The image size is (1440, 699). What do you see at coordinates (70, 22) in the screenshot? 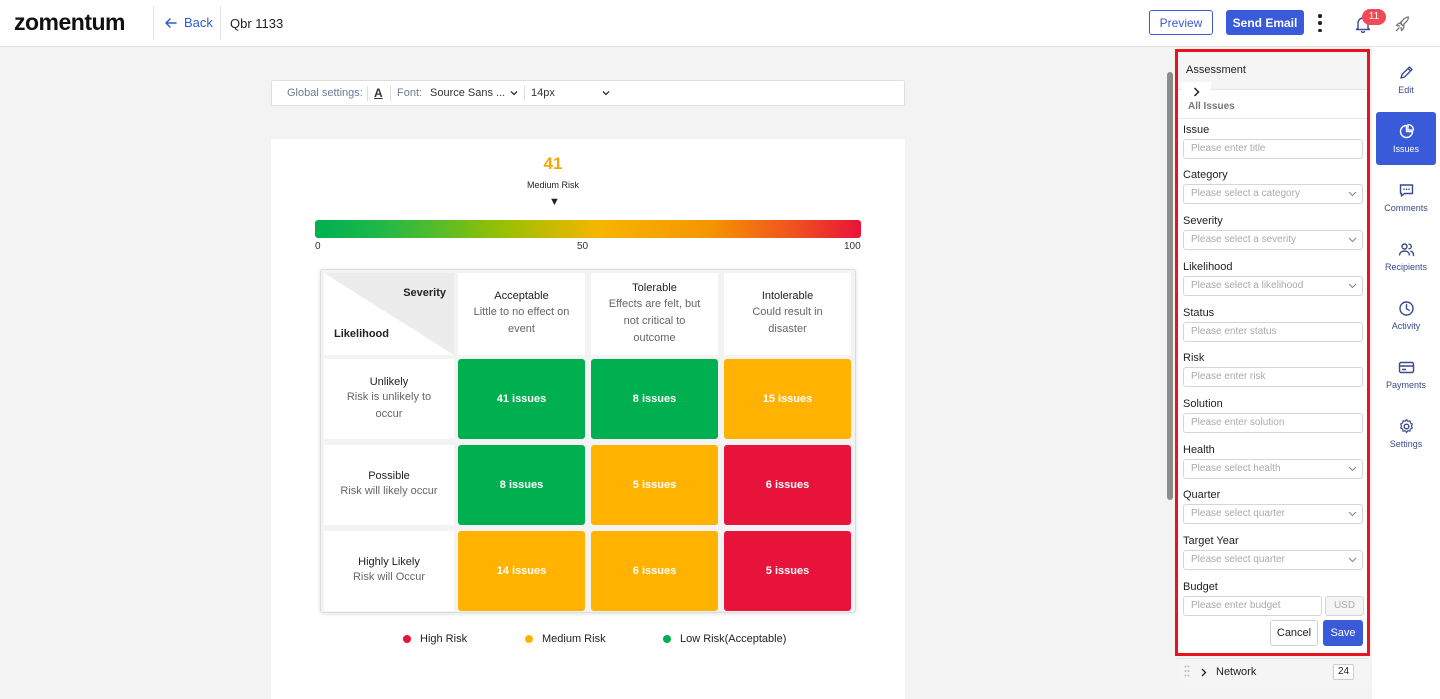
I see `zomentum-logo: zomentum` at bounding box center [70, 22].